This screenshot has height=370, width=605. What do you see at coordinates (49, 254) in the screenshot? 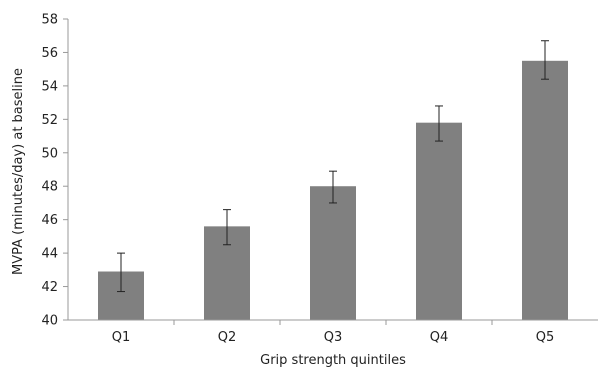
I see `y-tick-label: 44` at bounding box center [49, 254].